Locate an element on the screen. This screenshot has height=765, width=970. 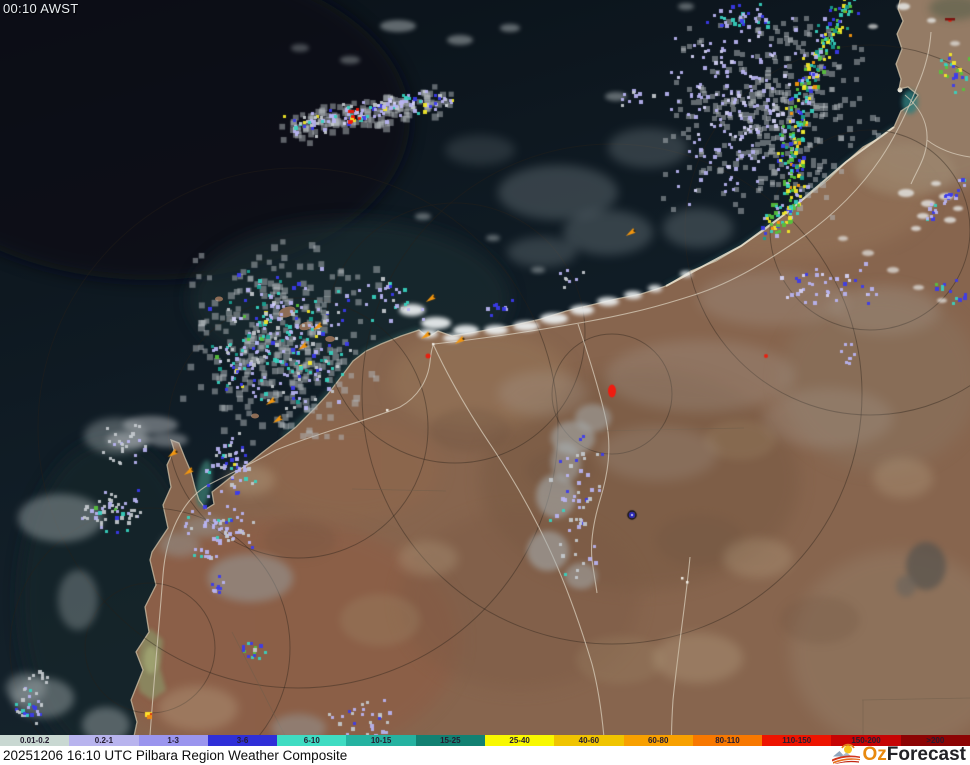
legend-segment: 6-10 is located at coordinates (312, 740).